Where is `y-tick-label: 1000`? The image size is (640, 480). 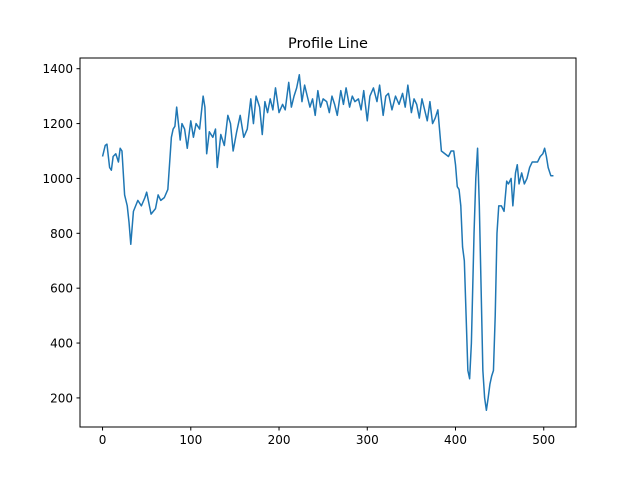
y-tick-label: 1000 is located at coordinates (57, 179).